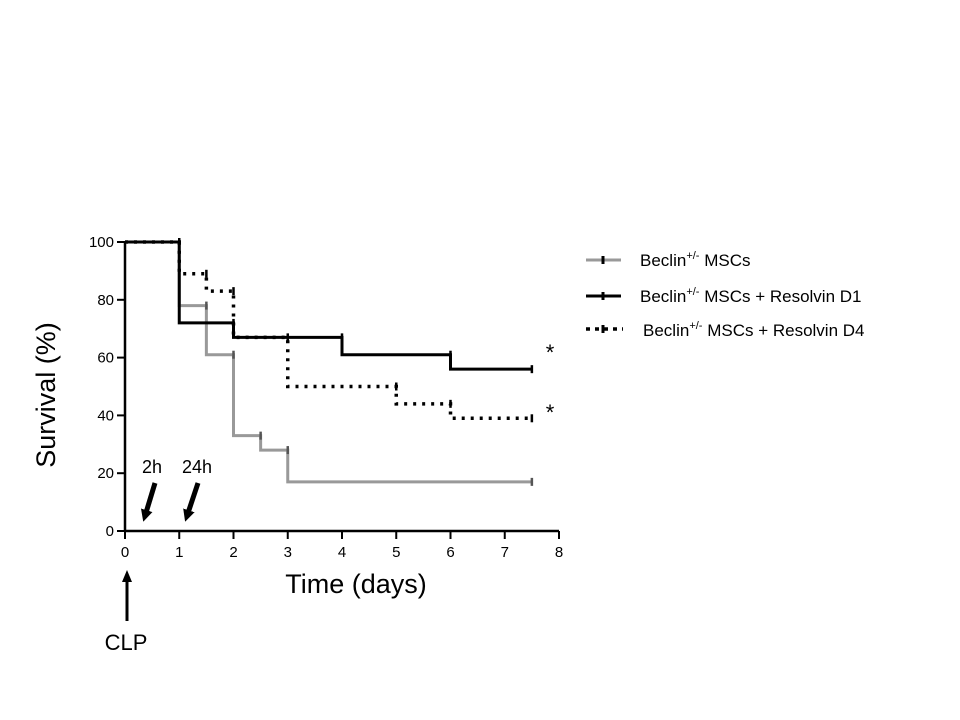  I want to click on clp-arrowhead, so click(127, 576).